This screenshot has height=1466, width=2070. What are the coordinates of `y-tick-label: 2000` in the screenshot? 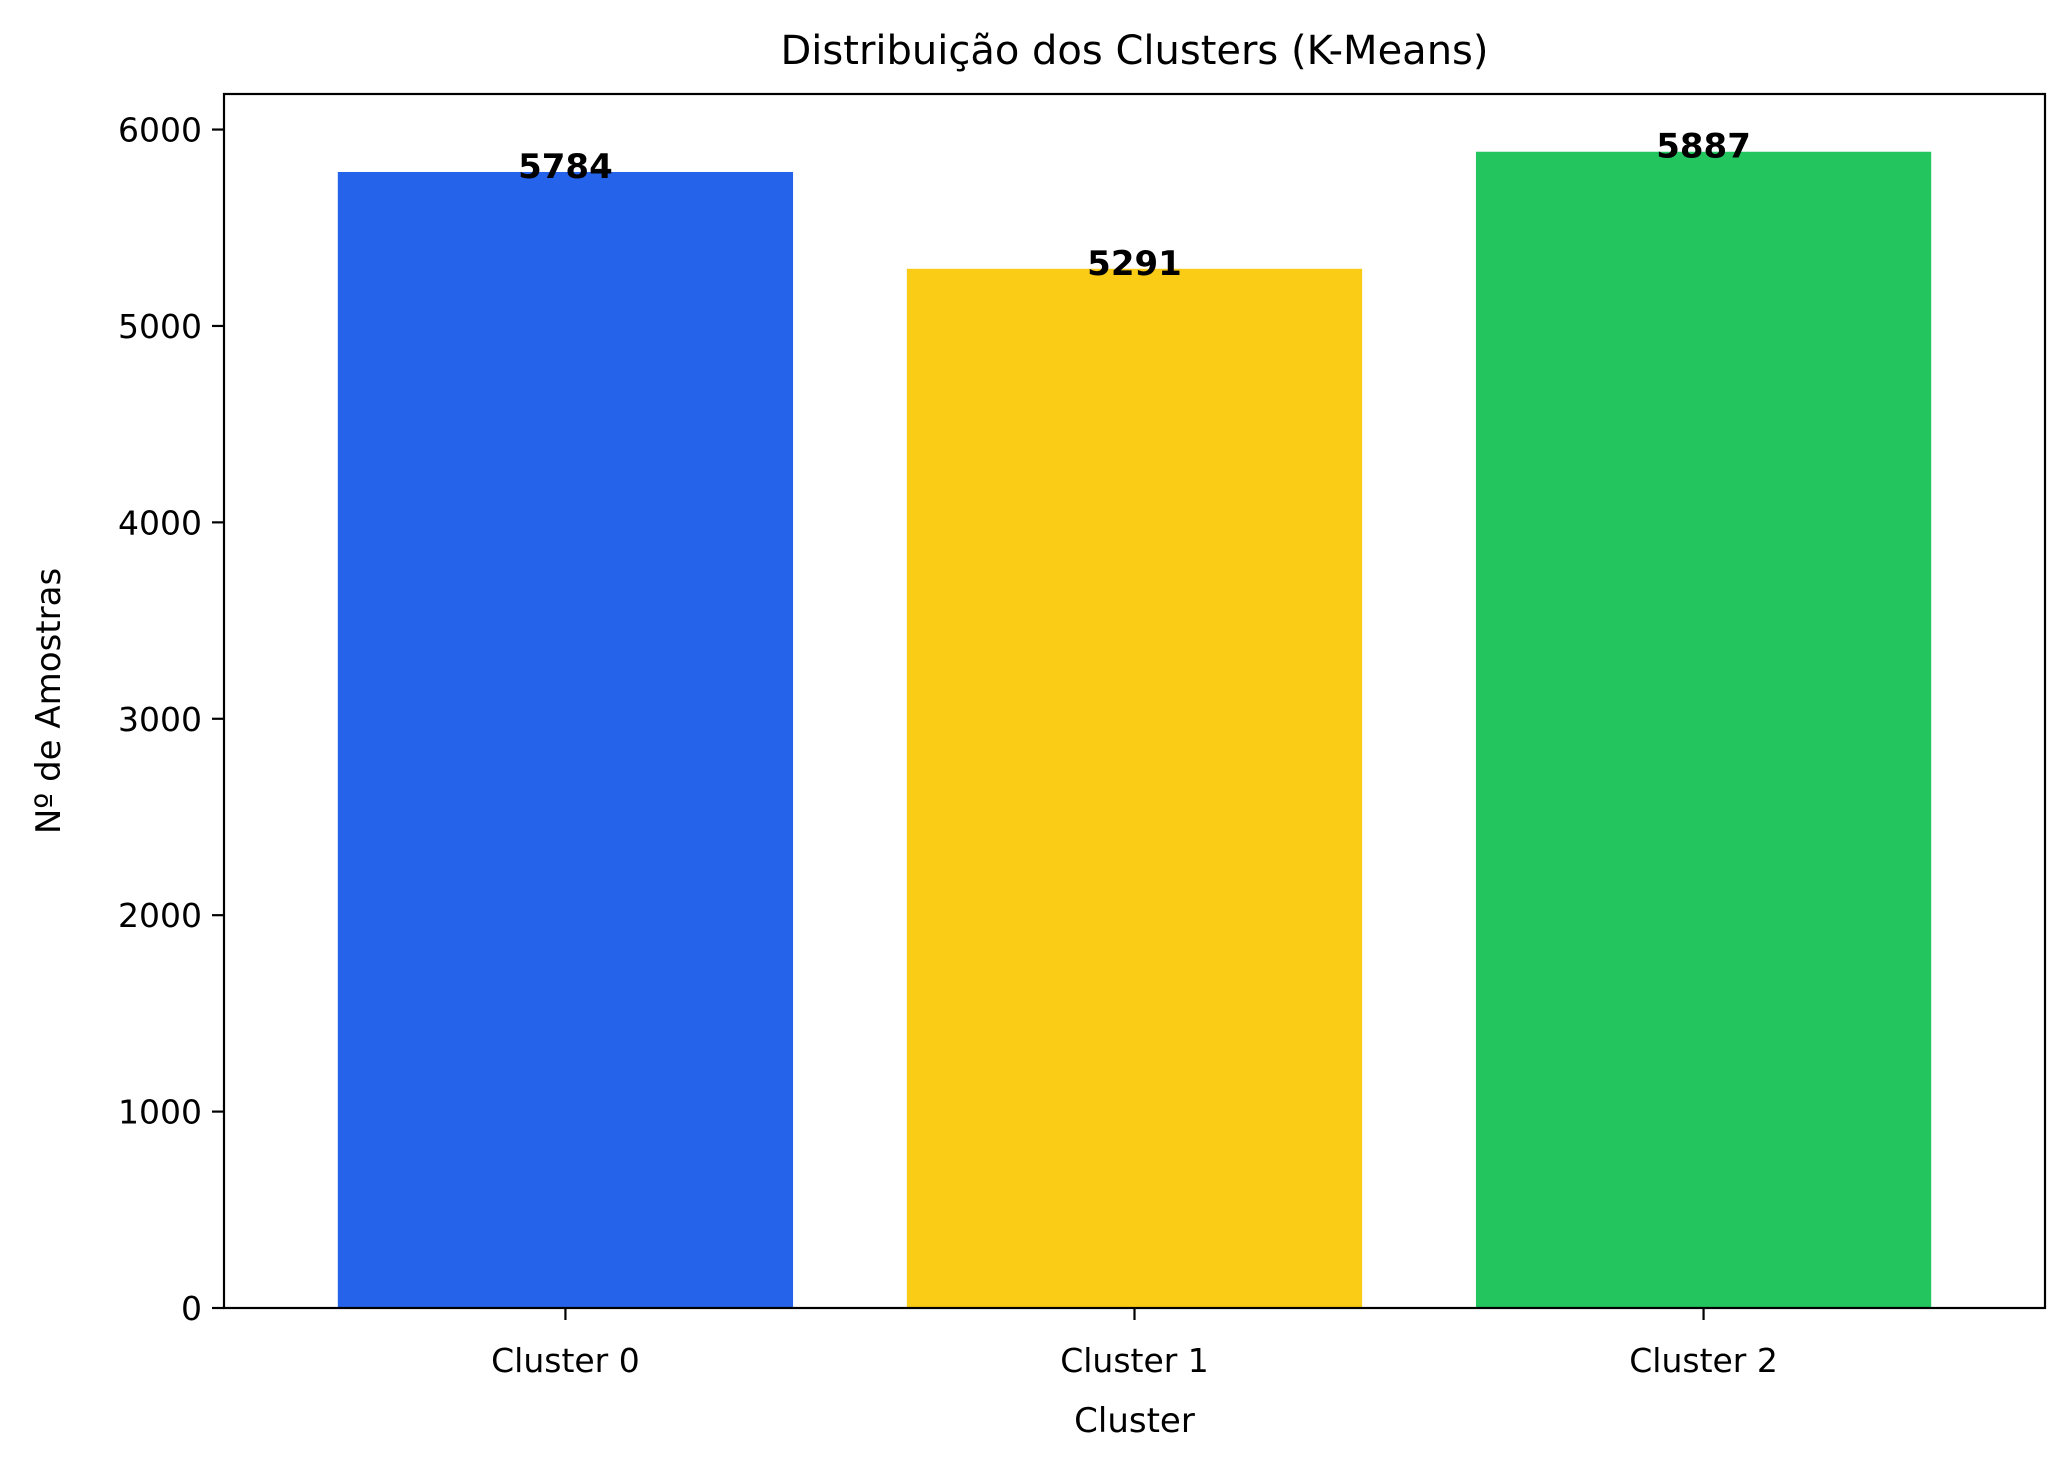 It's located at (160, 915).